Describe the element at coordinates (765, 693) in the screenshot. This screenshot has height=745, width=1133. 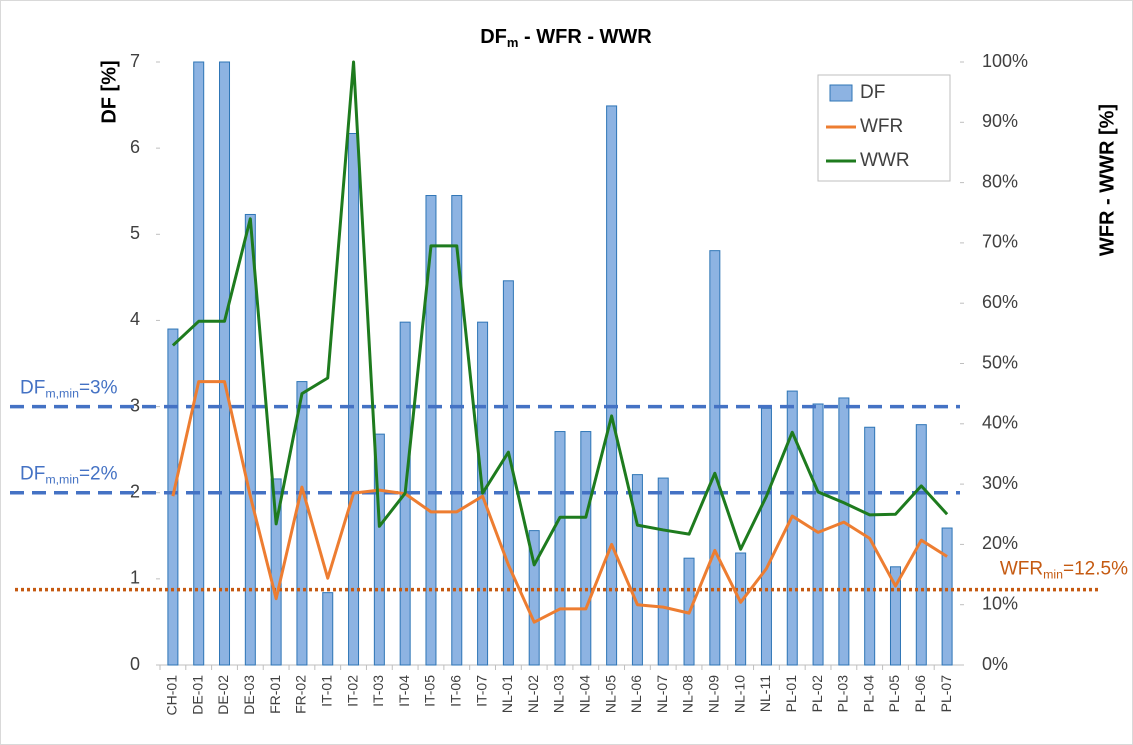
I see `x-tick-label: NL-11` at that location.